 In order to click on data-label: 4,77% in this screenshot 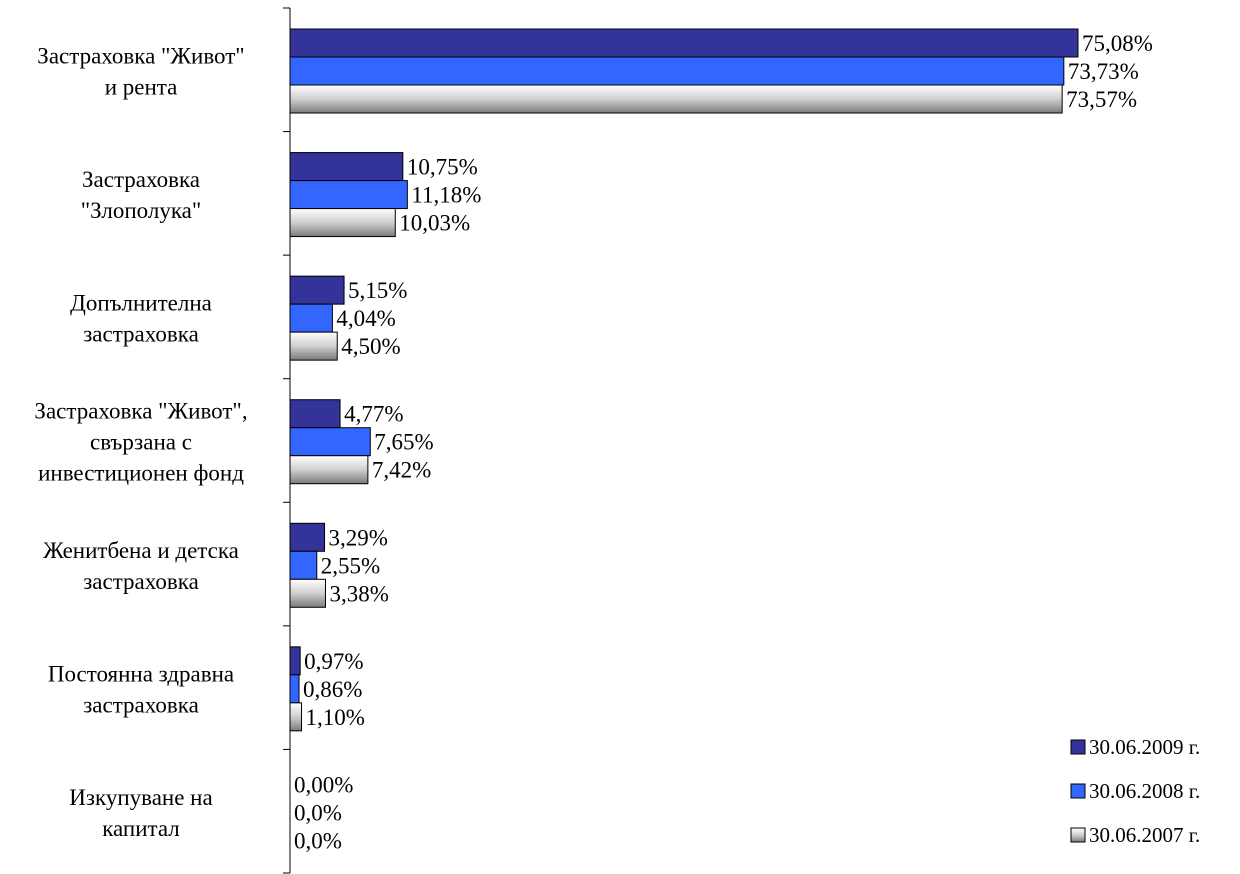, I will do `click(373, 414)`.